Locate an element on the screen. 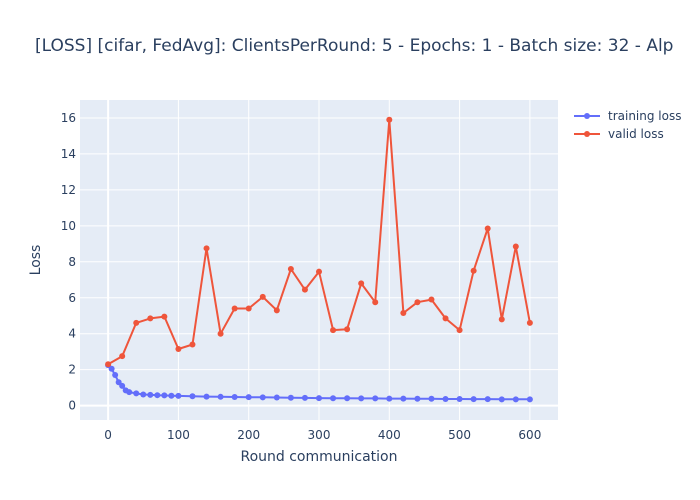 This screenshot has width=700, height=500. legend-label-training-loss: training loss is located at coordinates (644, 116).